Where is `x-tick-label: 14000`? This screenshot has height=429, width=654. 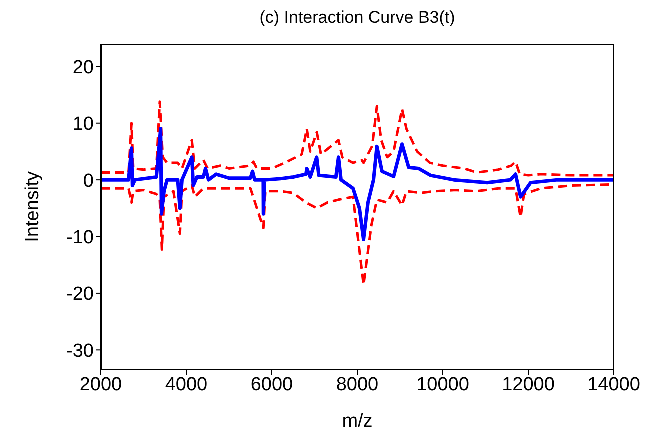 x-tick-label: 14000 is located at coordinates (614, 385).